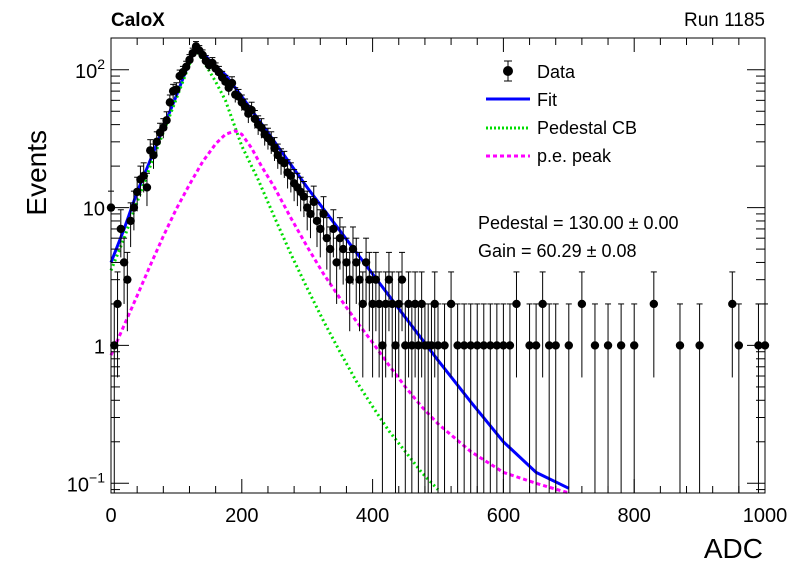 The image size is (796, 572). I want to click on y-tick-label: 1, so click(99, 347).